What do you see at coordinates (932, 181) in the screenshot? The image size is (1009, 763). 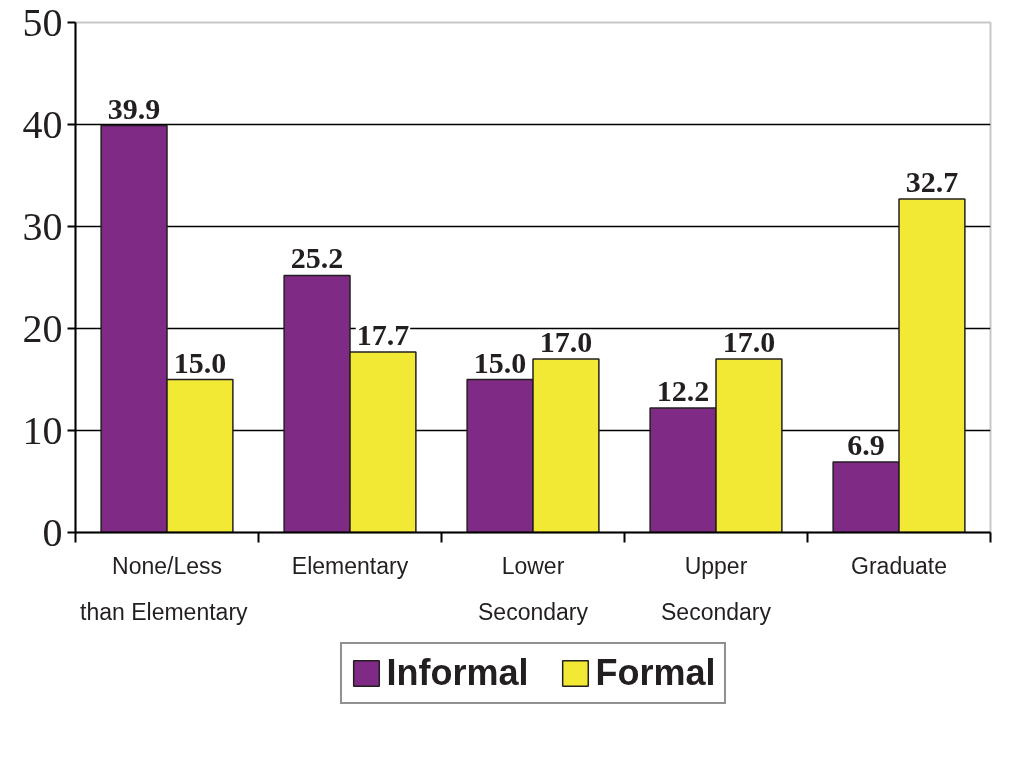 I see `data-label: 32.7` at bounding box center [932, 181].